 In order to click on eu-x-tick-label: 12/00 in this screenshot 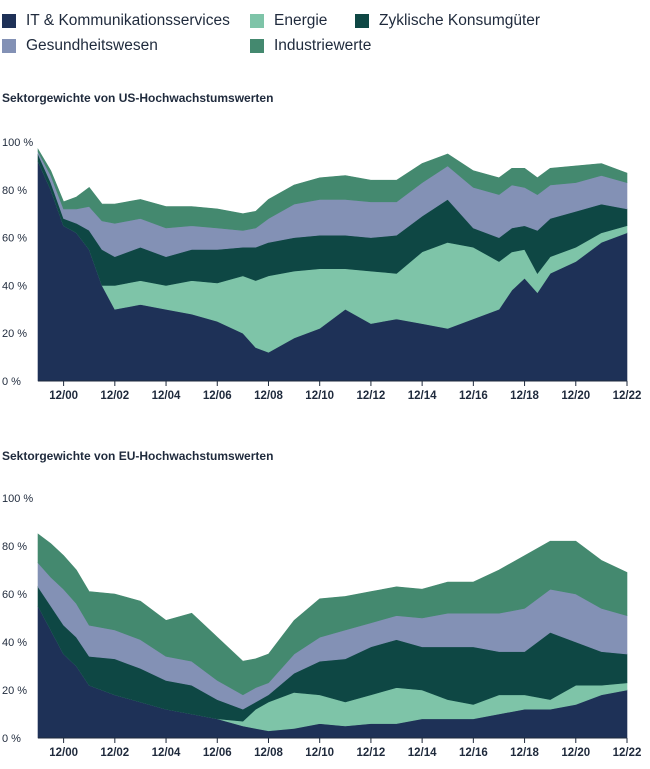, I will do `click(63, 753)`.